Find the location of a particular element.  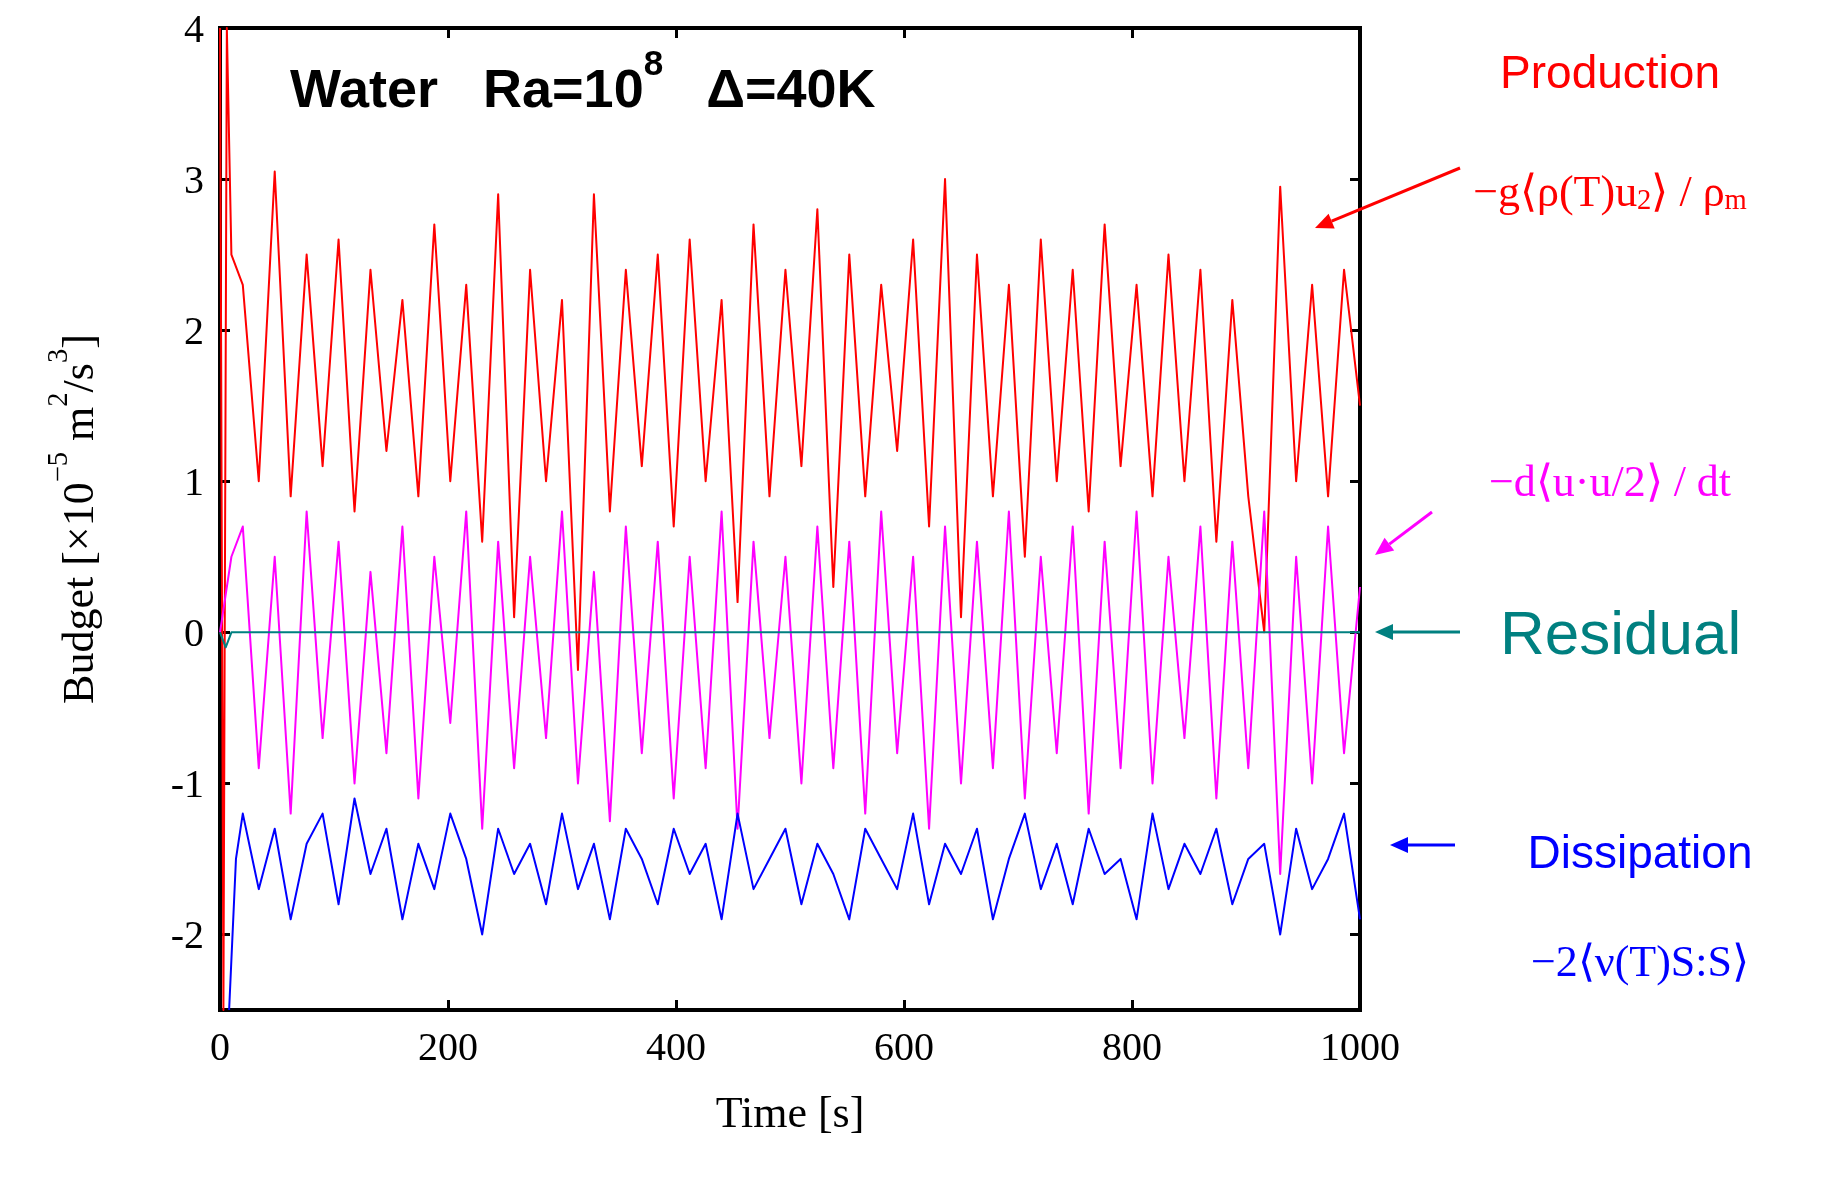

x-tick-label: 400 is located at coordinates (676, 1046).